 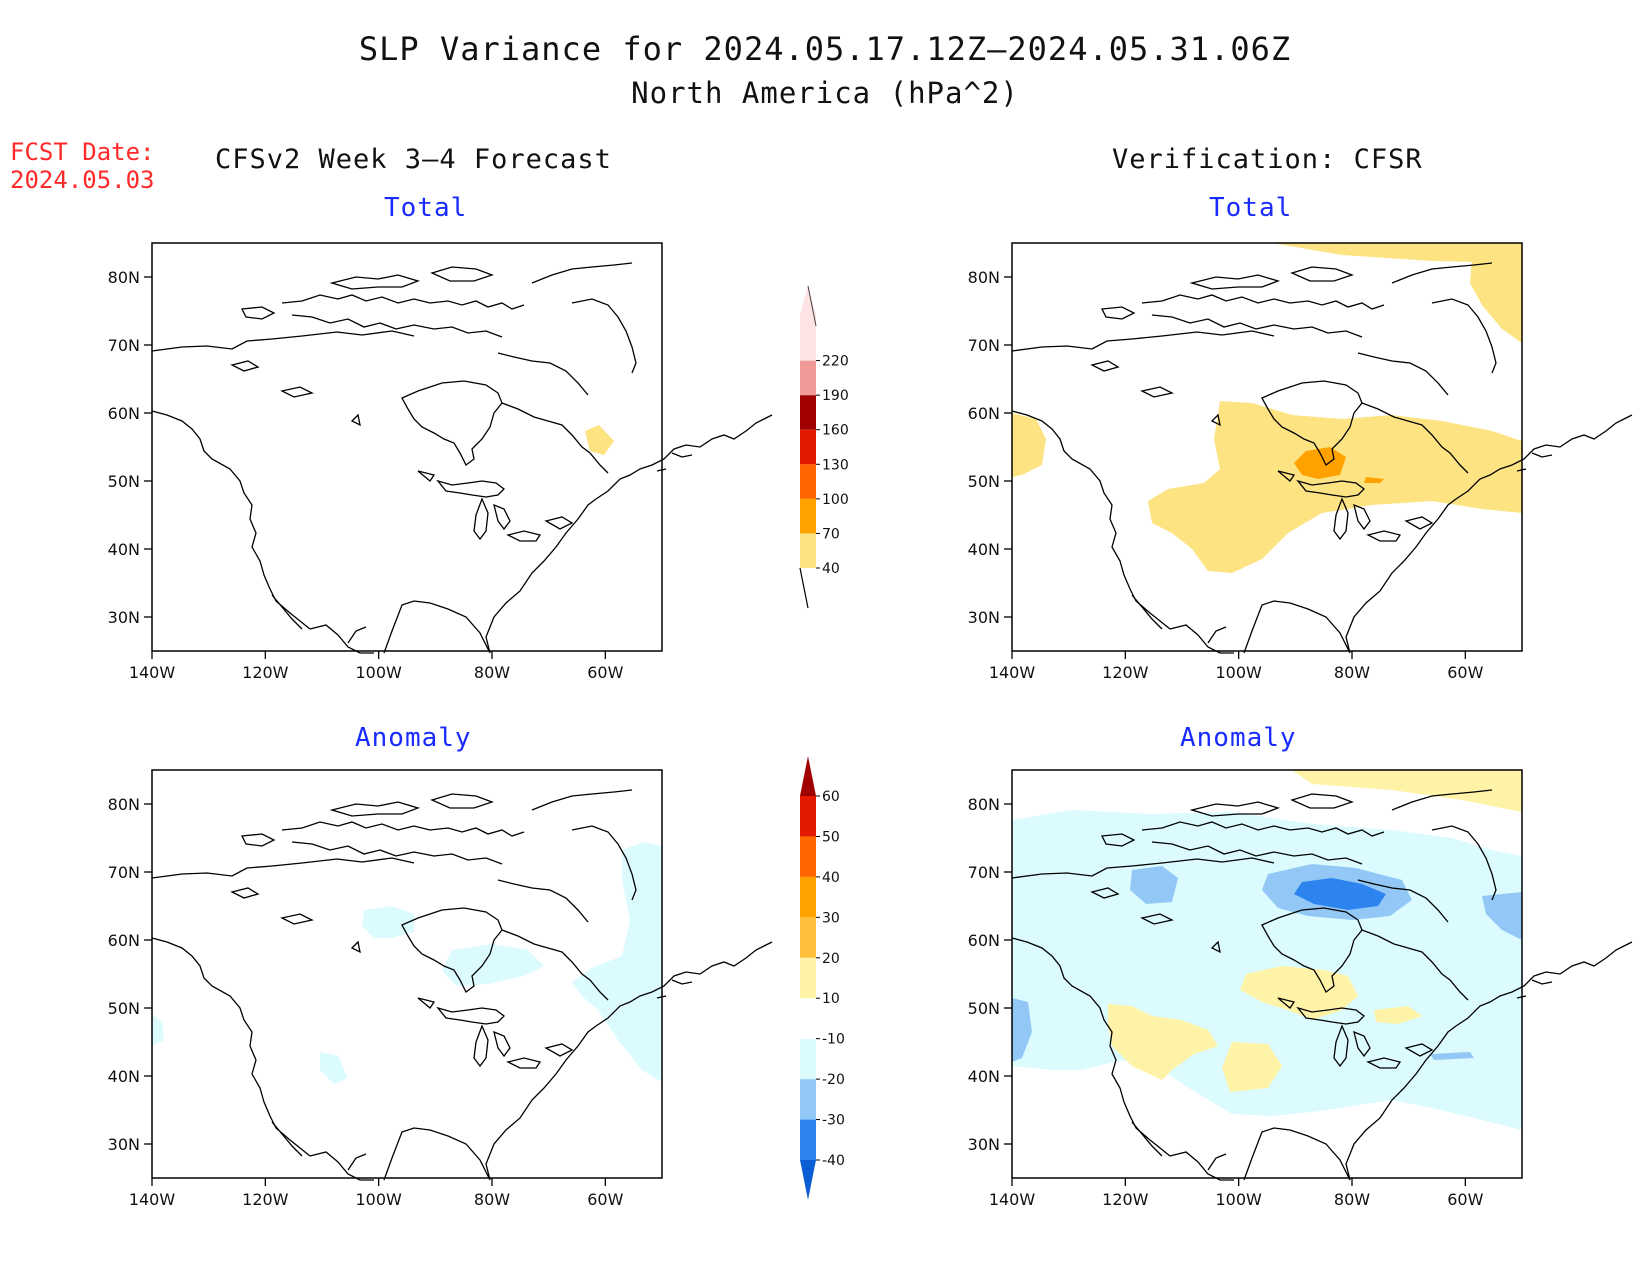 What do you see at coordinates (833, 1121) in the screenshot?
I see `colorbar-label: -30` at bounding box center [833, 1121].